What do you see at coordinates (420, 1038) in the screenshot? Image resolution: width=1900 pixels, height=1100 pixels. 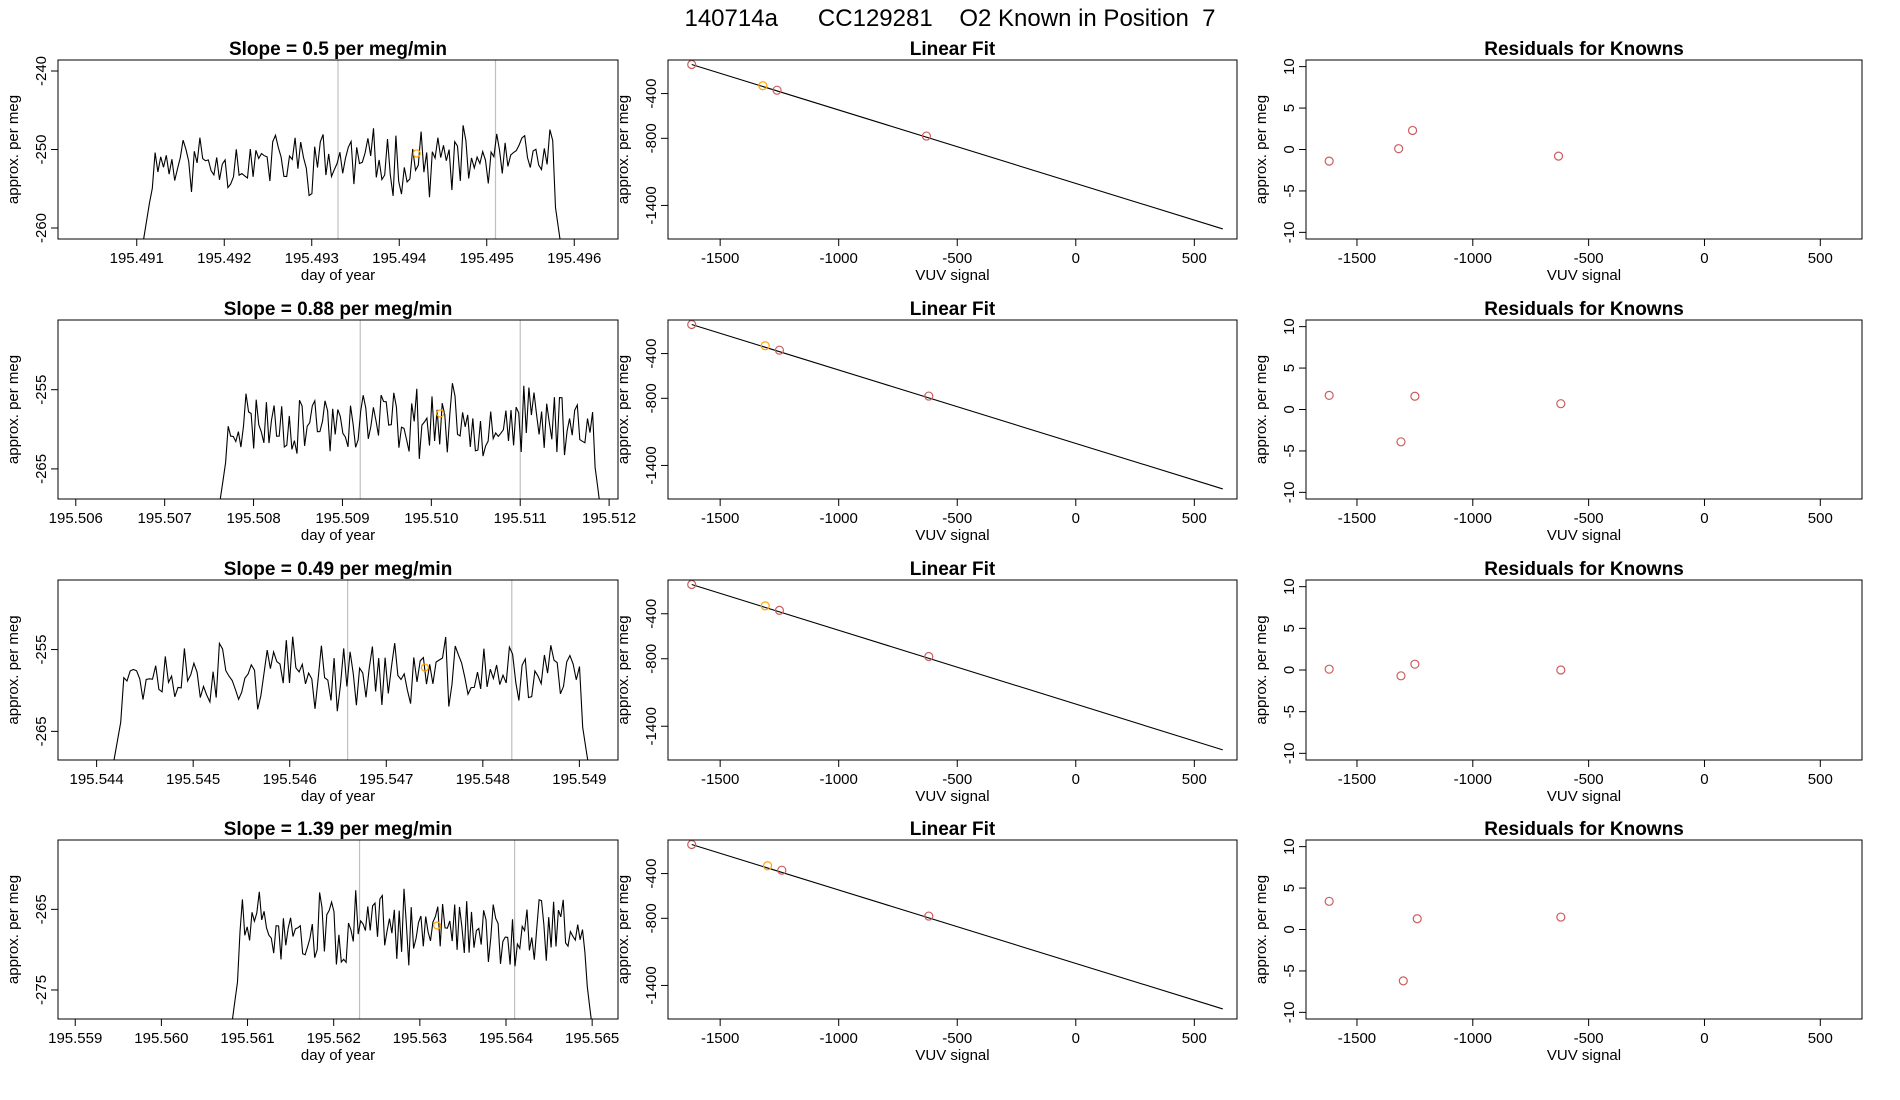 I see `x-tick-label: 195.563` at bounding box center [420, 1038].